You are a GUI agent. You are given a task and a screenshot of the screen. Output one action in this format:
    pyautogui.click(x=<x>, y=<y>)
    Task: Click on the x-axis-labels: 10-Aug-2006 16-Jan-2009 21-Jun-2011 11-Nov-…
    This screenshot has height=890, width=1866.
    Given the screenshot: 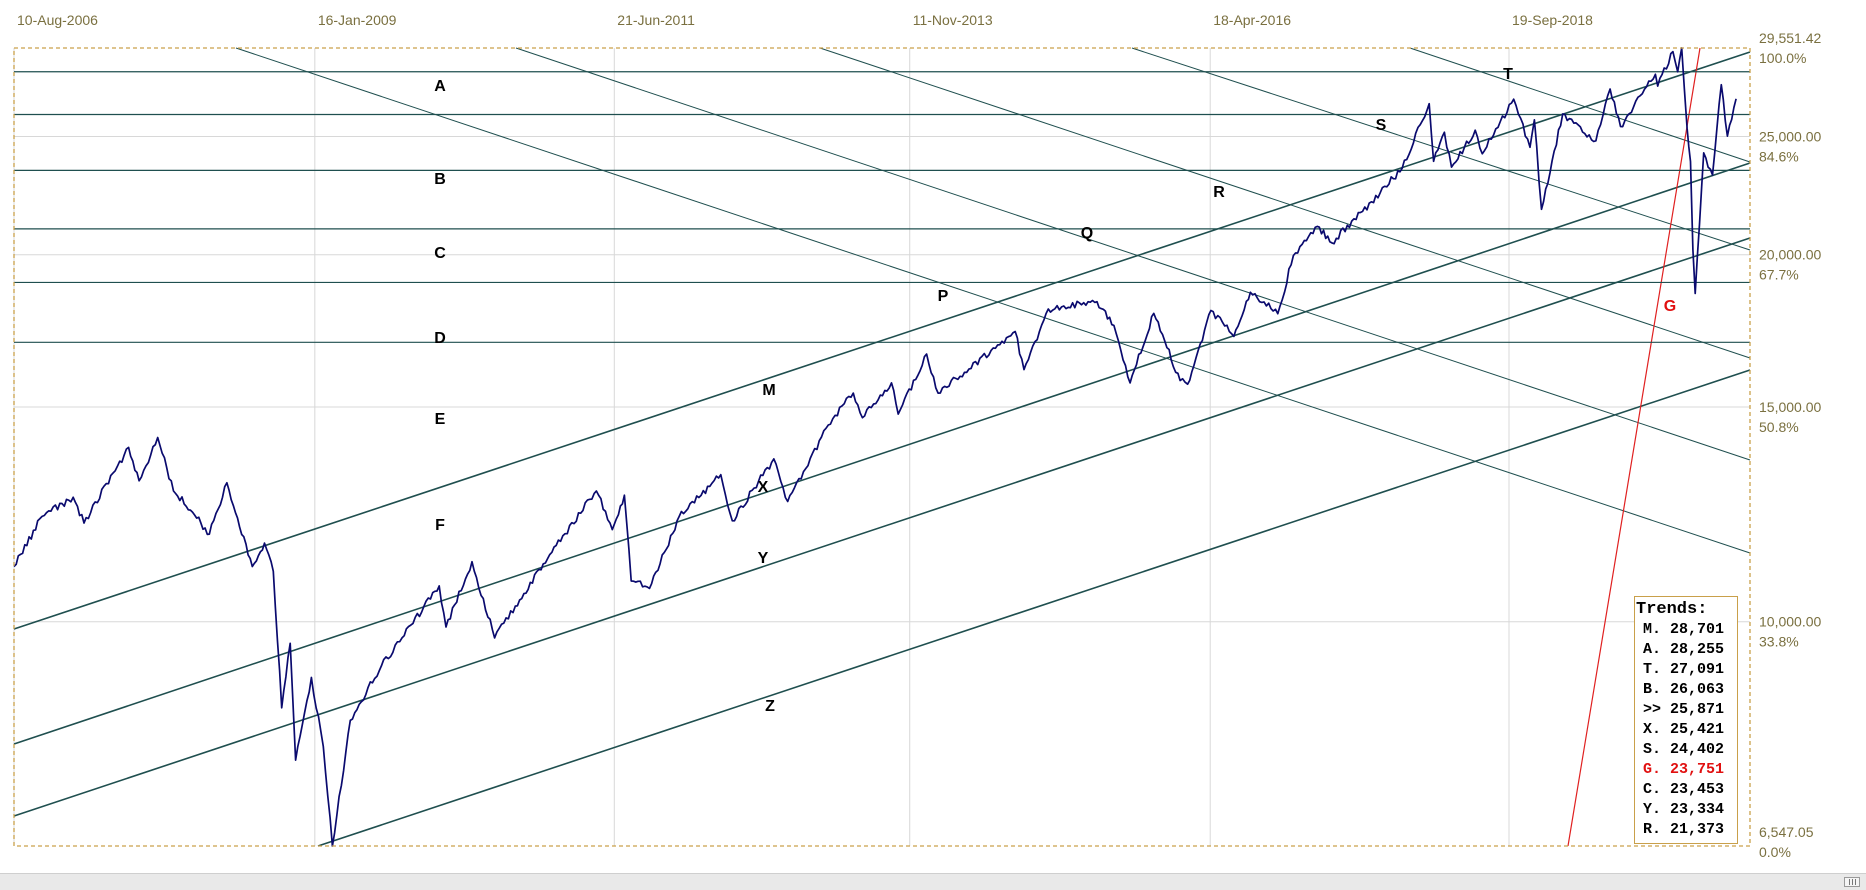 What is the action you would take?
    pyautogui.click(x=805, y=20)
    